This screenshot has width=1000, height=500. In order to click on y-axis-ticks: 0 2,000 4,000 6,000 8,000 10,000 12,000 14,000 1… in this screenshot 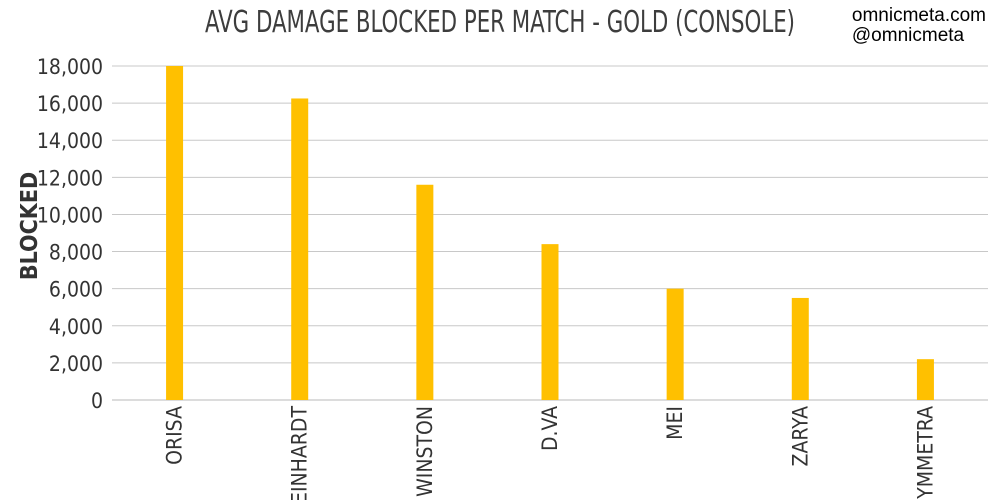, I will do `click(70, 234)`.